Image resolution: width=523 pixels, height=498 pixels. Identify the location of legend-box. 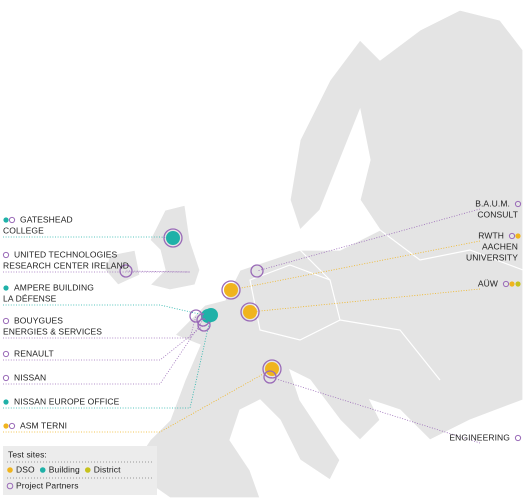
(80, 470).